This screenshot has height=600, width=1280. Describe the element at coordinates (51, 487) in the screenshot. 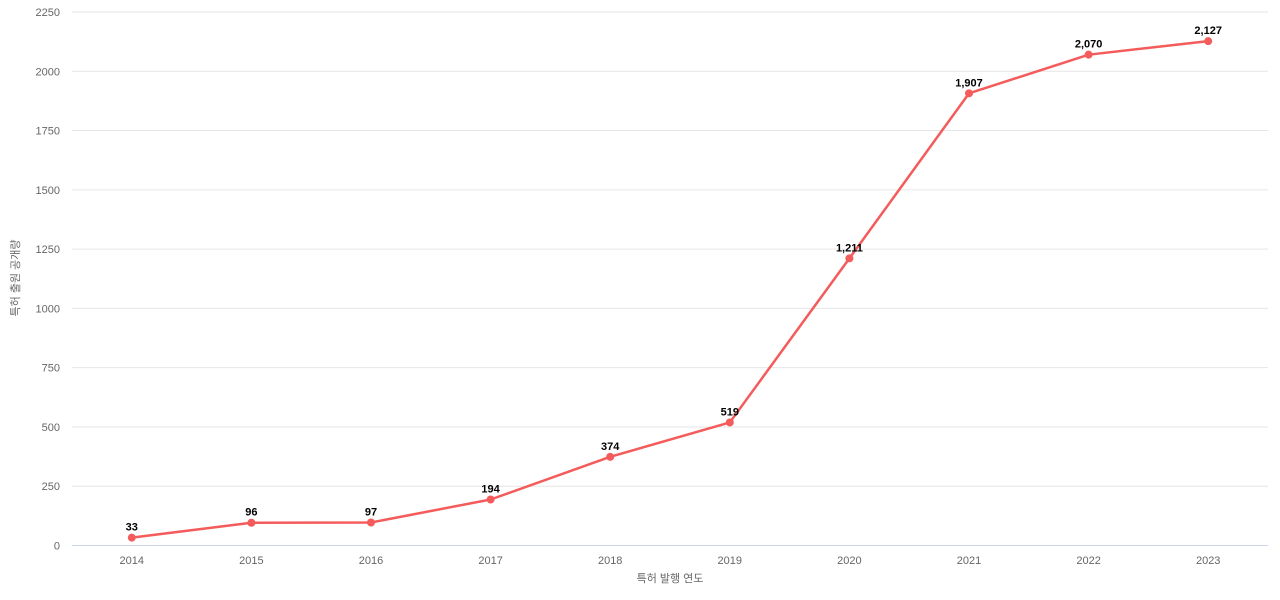

I see `y-axis-tick-label: 250` at that location.